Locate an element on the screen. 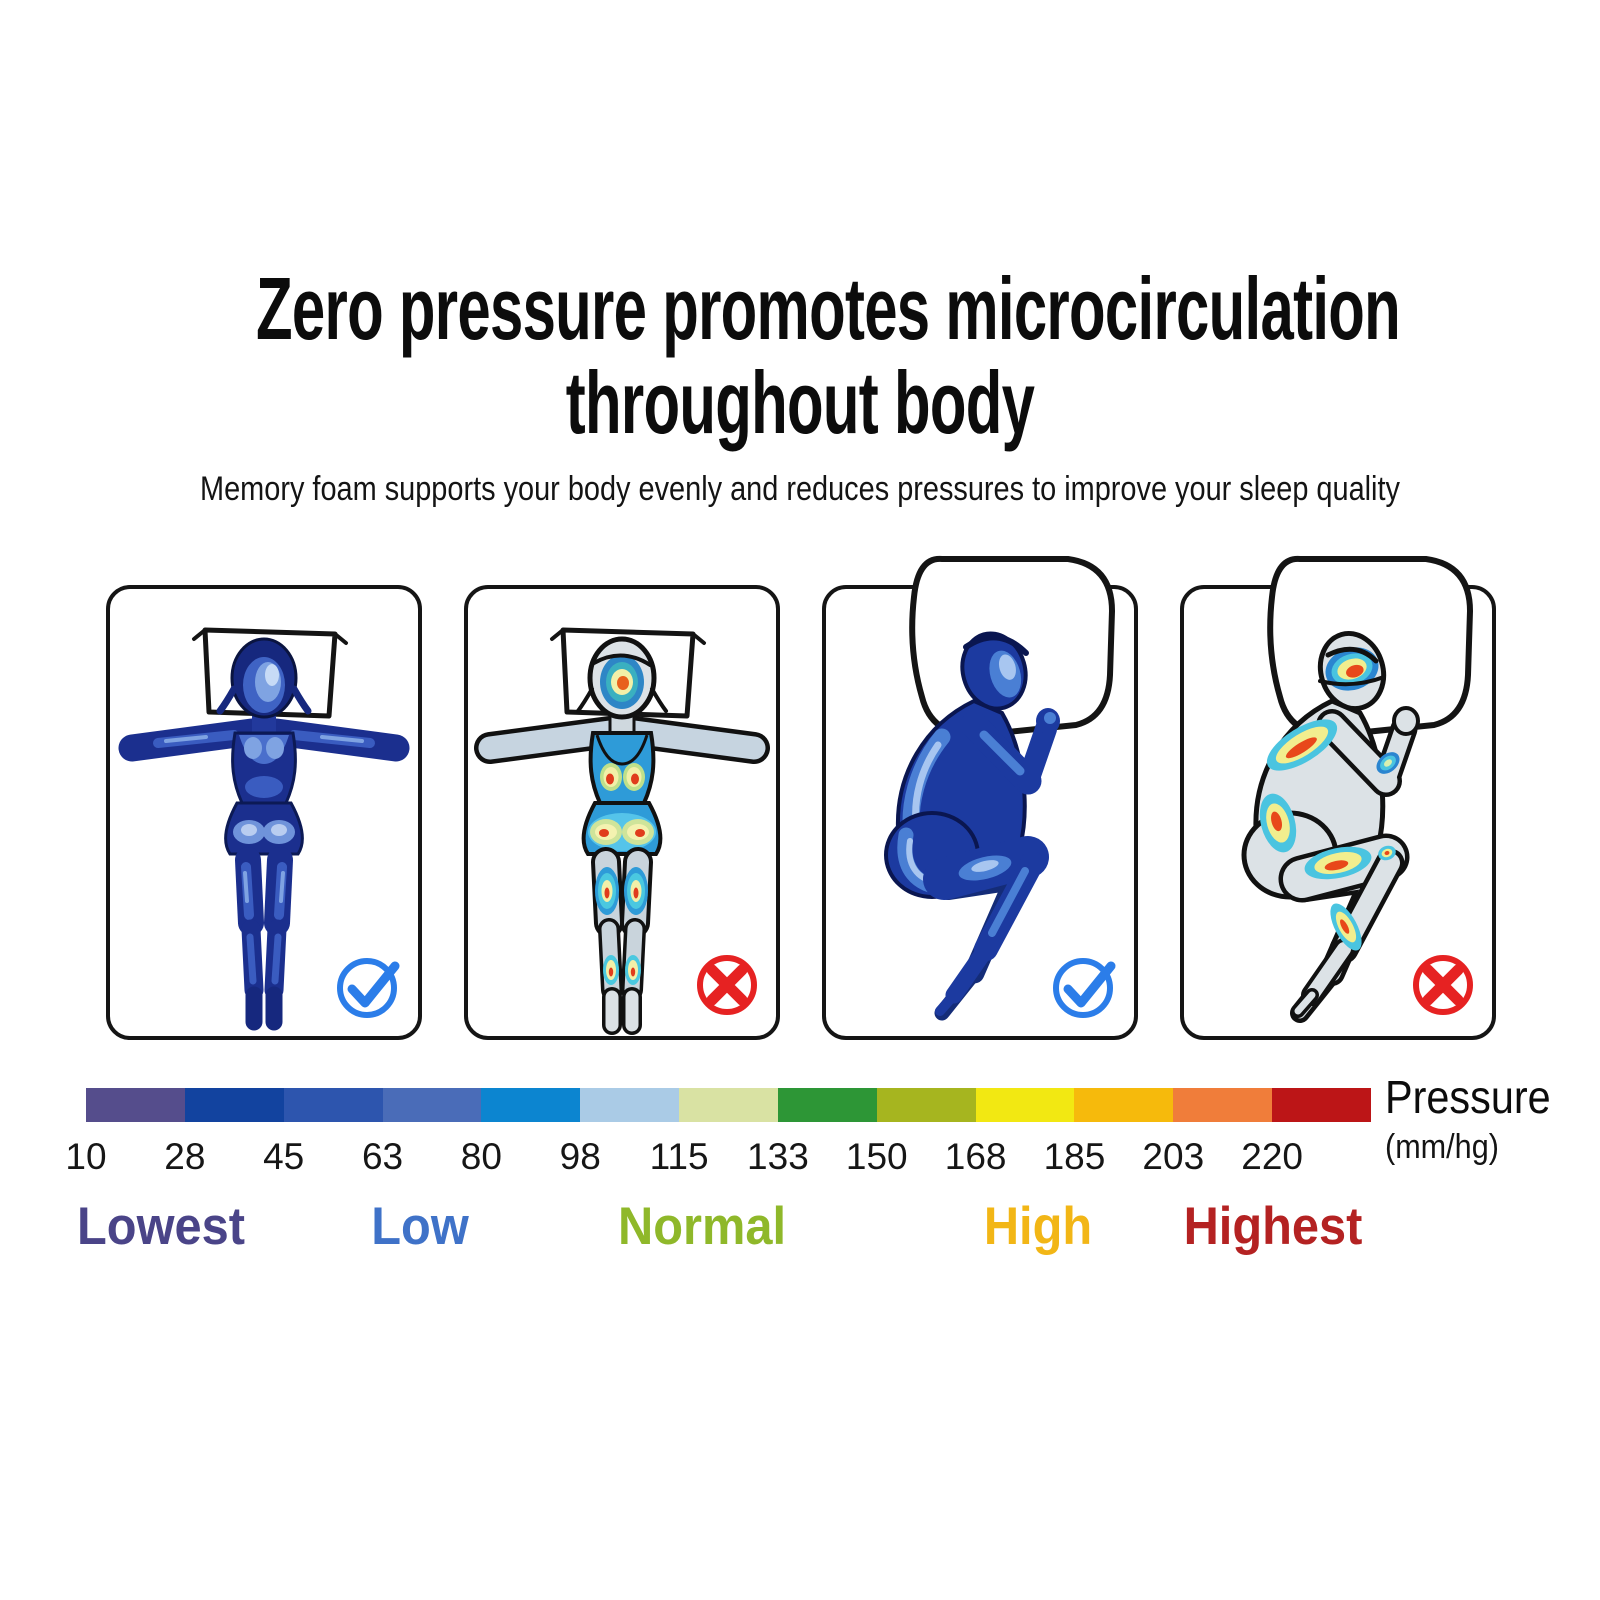 Image resolution: width=1600 pixels, height=1600 pixels. back-sleeper-heatmap-figure is located at coordinates (622, 831).